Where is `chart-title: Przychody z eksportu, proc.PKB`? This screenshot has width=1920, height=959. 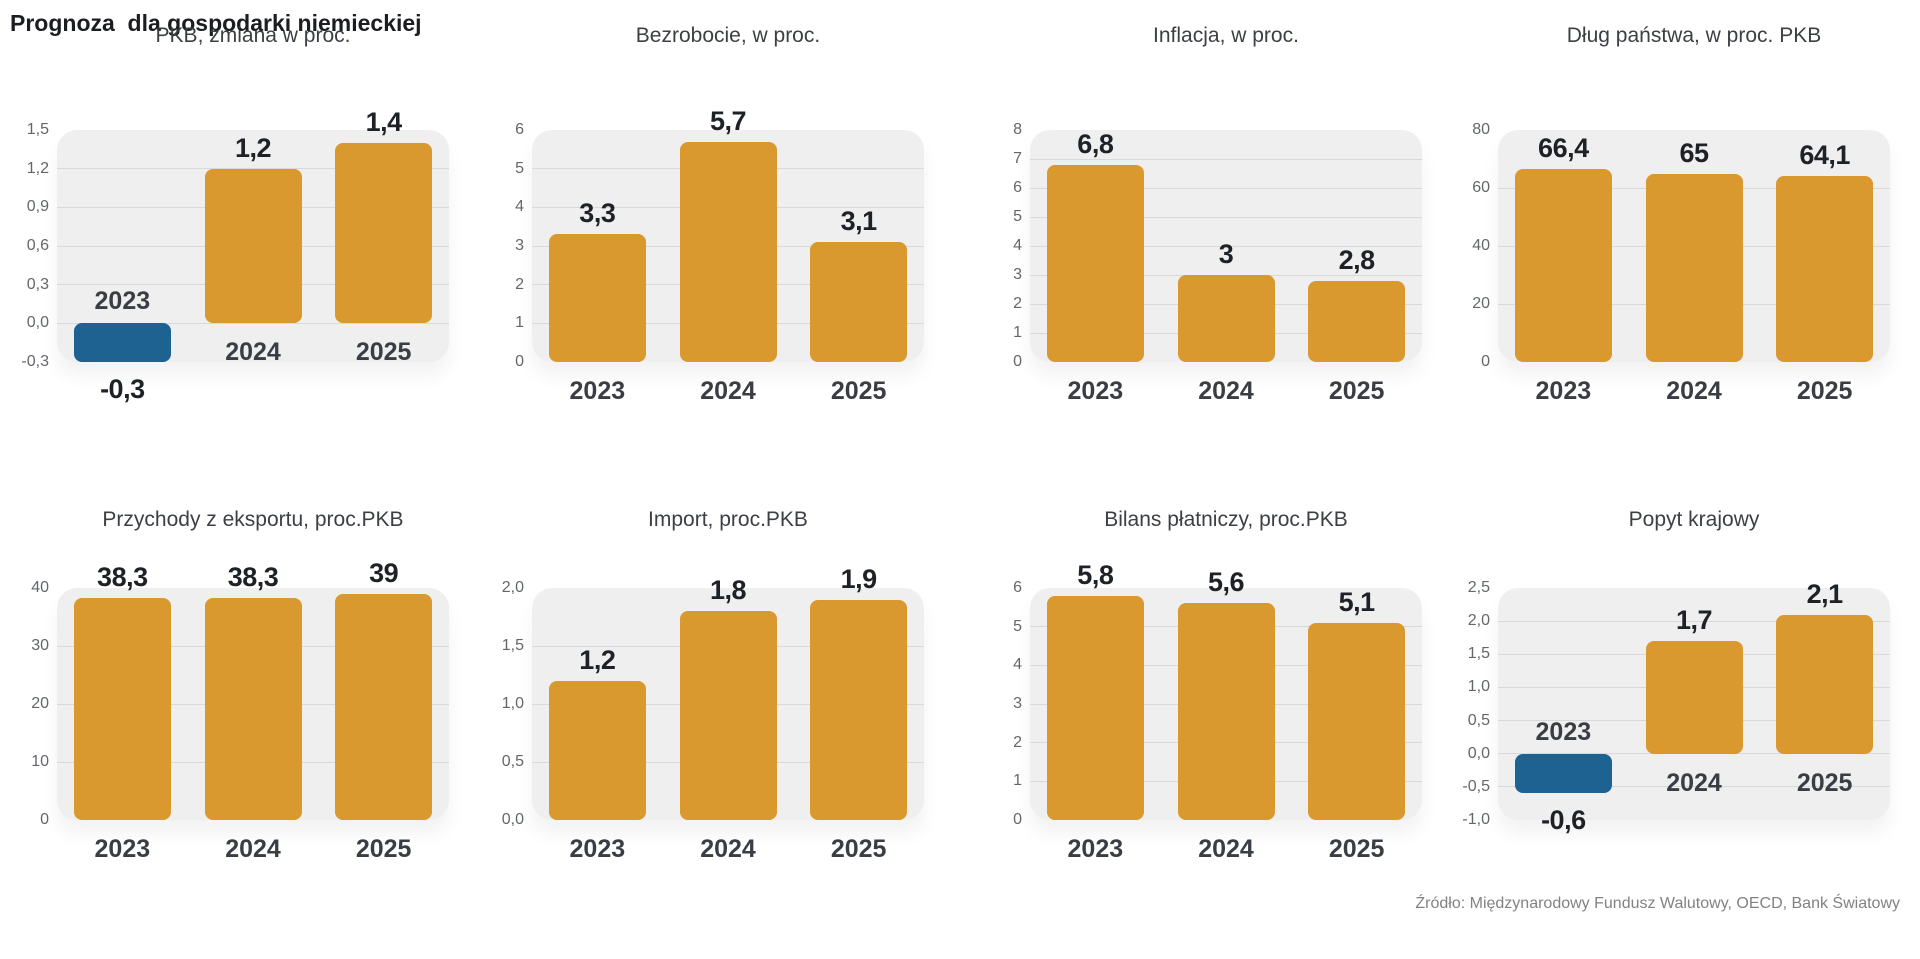 chart-title: Przychody z eksportu, proc.PKB is located at coordinates (253, 519).